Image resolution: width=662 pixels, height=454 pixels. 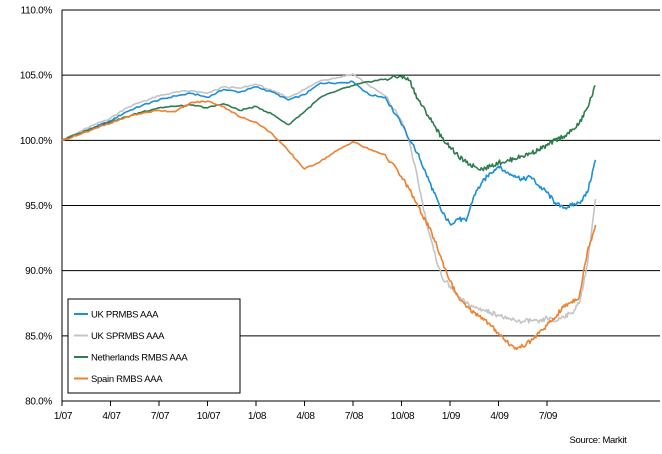 I want to click on x-tick-label: 10/08, so click(x=403, y=416).